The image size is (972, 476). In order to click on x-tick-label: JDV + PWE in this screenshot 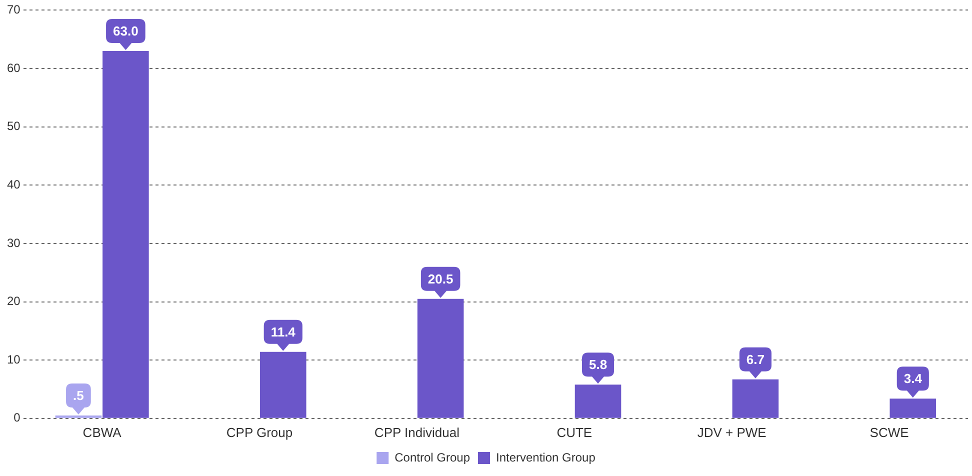, I will do `click(732, 432)`.